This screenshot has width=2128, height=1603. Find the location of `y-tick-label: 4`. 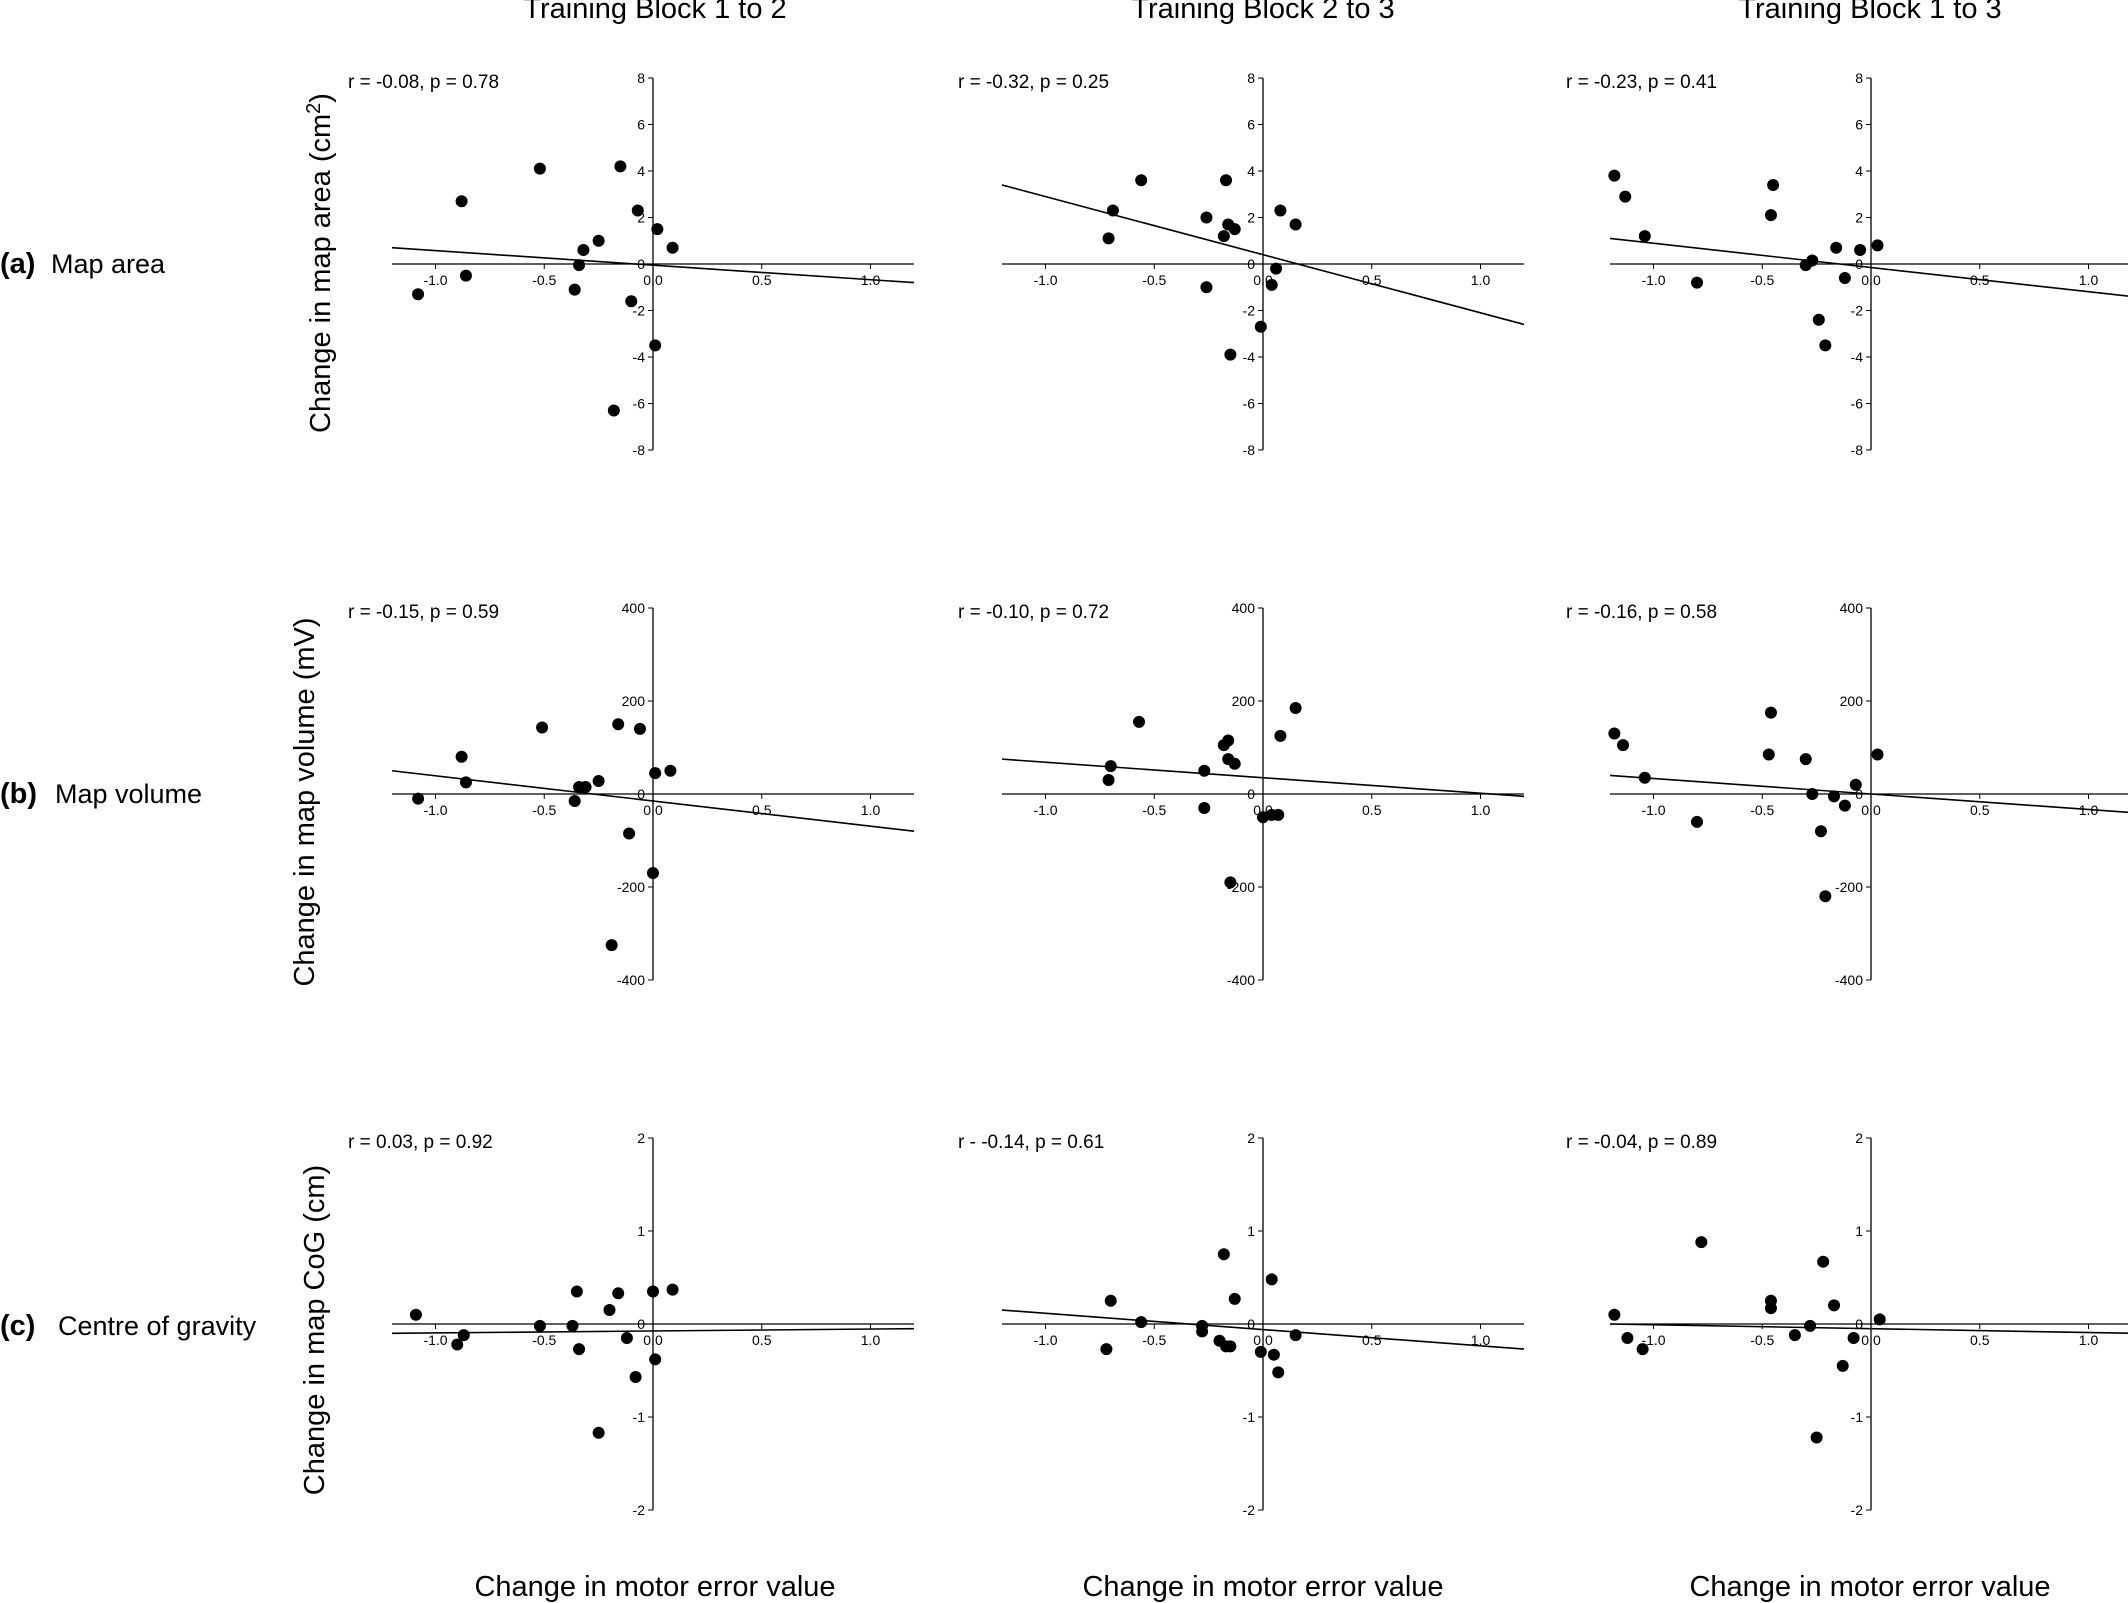

y-tick-label: 4 is located at coordinates (641, 171).